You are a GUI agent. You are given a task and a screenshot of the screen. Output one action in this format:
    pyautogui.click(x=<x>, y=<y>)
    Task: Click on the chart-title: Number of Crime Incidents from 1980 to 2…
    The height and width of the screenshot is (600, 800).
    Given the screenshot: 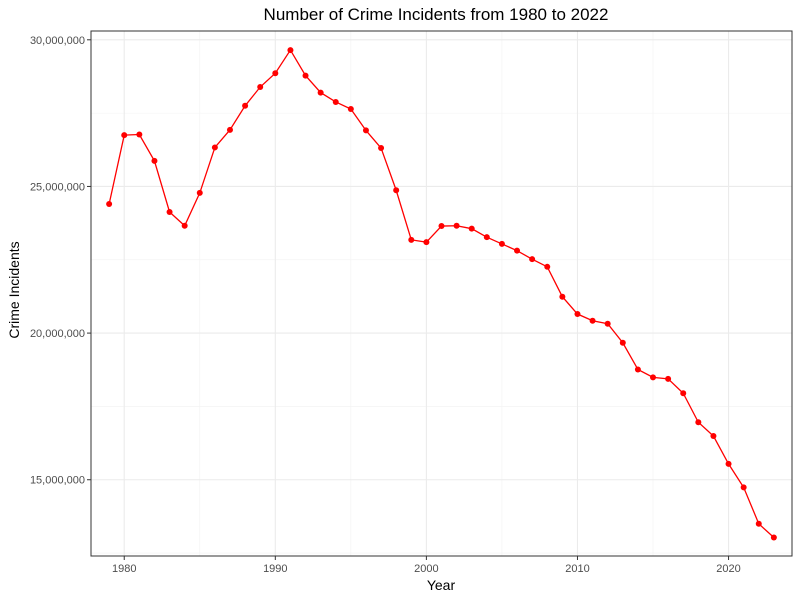 What is the action you would take?
    pyautogui.click(x=436, y=14)
    